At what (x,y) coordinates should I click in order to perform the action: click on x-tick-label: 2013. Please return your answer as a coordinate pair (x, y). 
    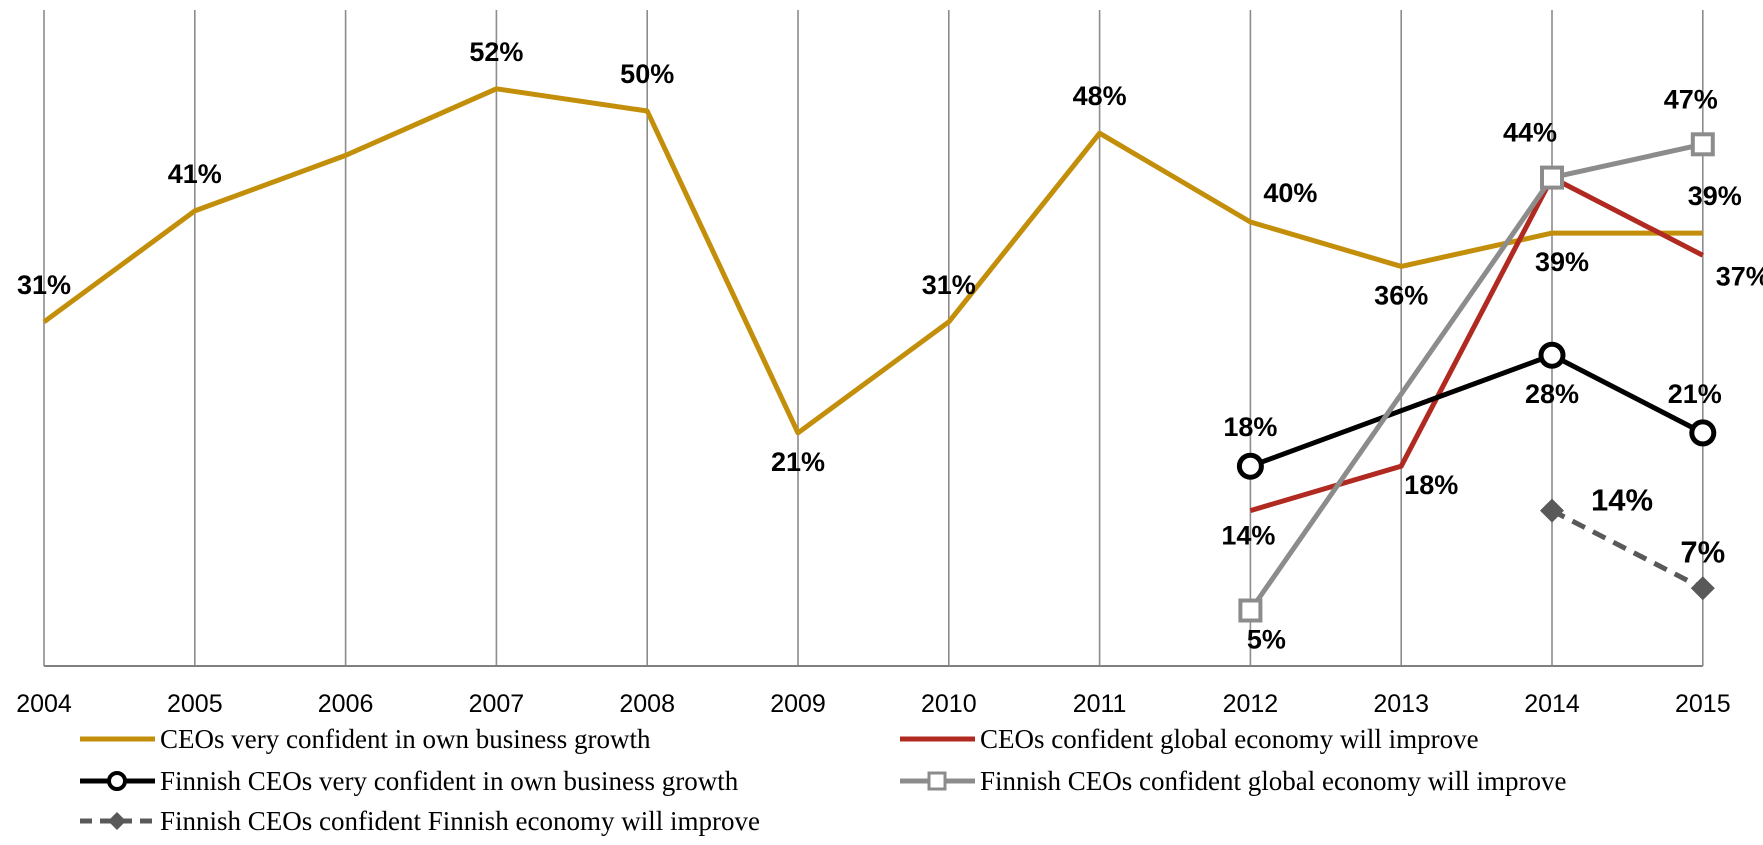
    Looking at the image, I should click on (1401, 704).